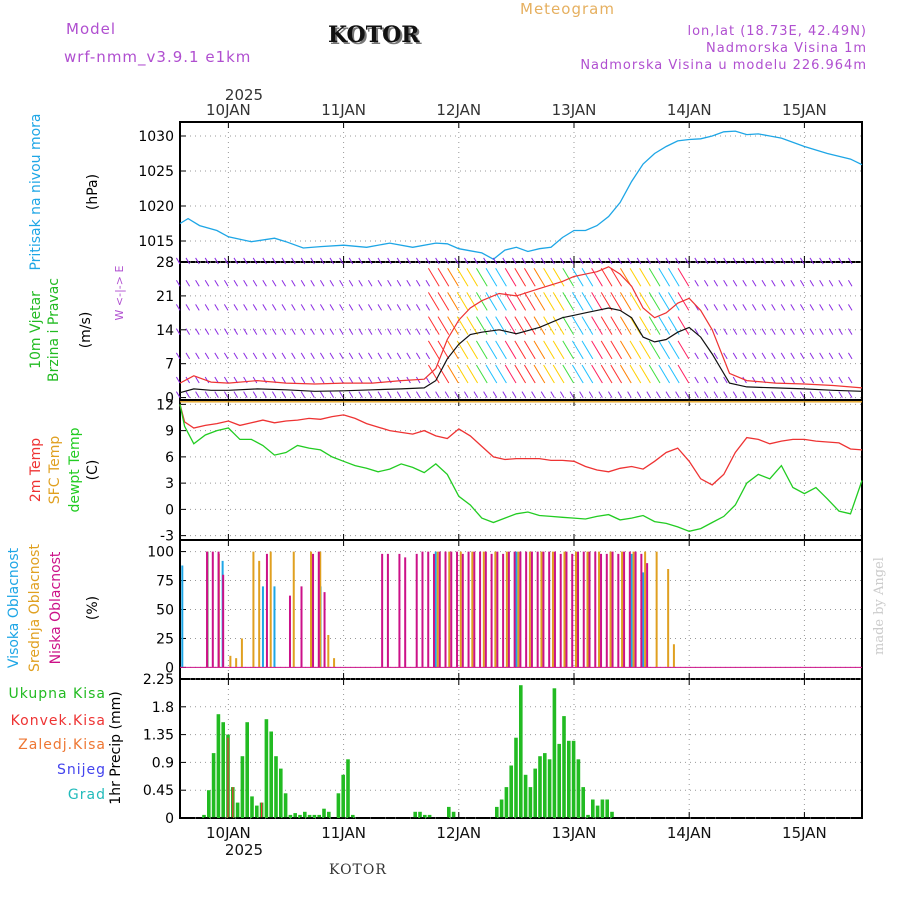  I want to click on y-tick-label: 14, so click(165, 331).